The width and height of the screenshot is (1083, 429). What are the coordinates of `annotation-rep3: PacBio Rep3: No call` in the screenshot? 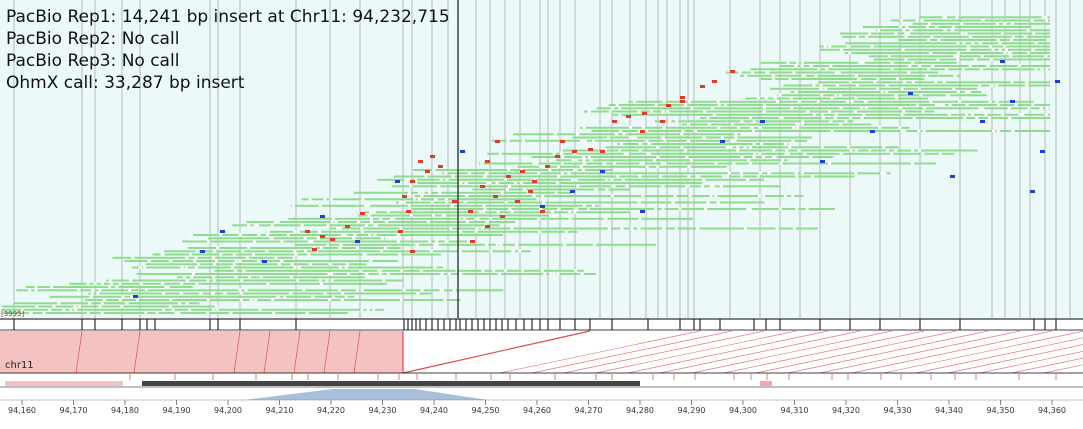 It's located at (93, 61).